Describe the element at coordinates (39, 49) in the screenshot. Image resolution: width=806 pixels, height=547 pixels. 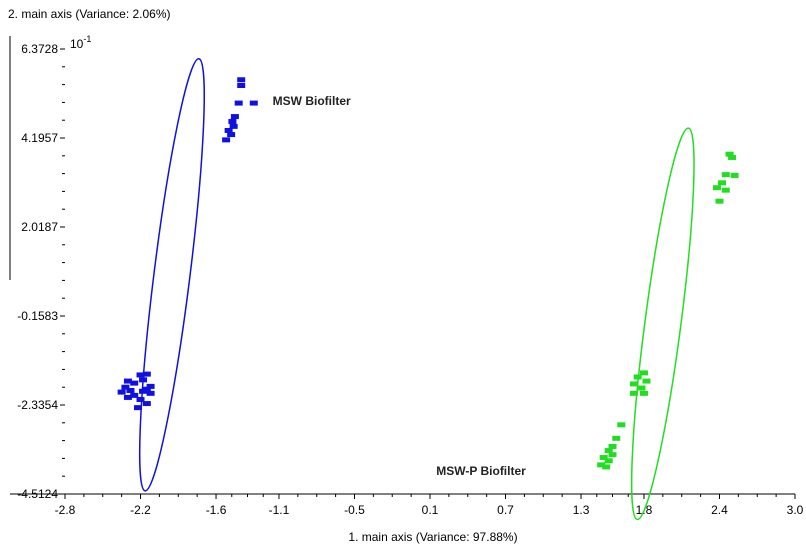
I see `y-tick-label: 6.3728` at that location.